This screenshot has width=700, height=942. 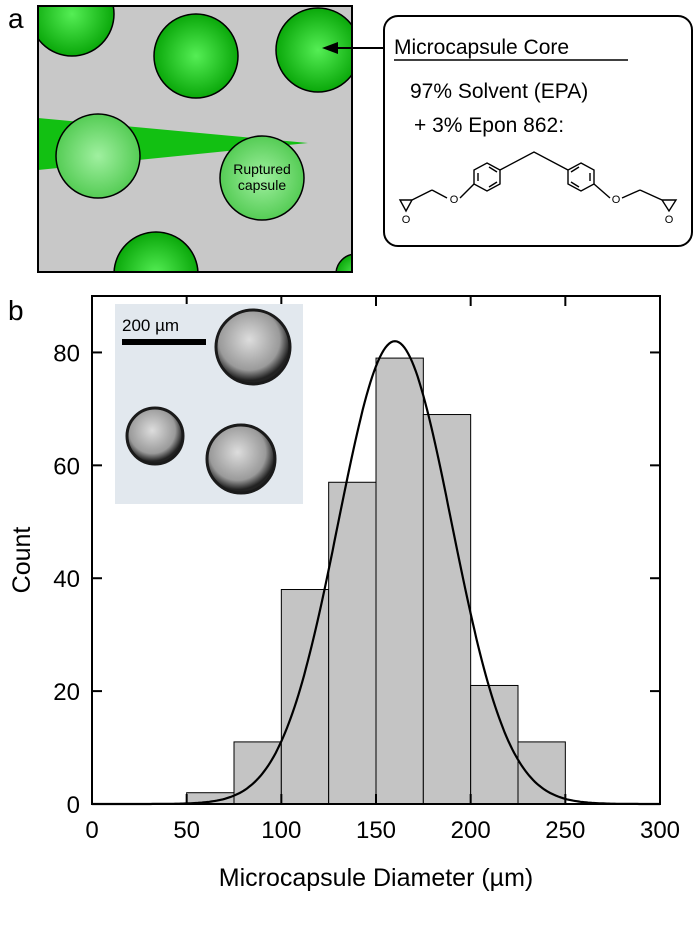 I want to click on x-tick-label: 150, so click(x=376, y=830).